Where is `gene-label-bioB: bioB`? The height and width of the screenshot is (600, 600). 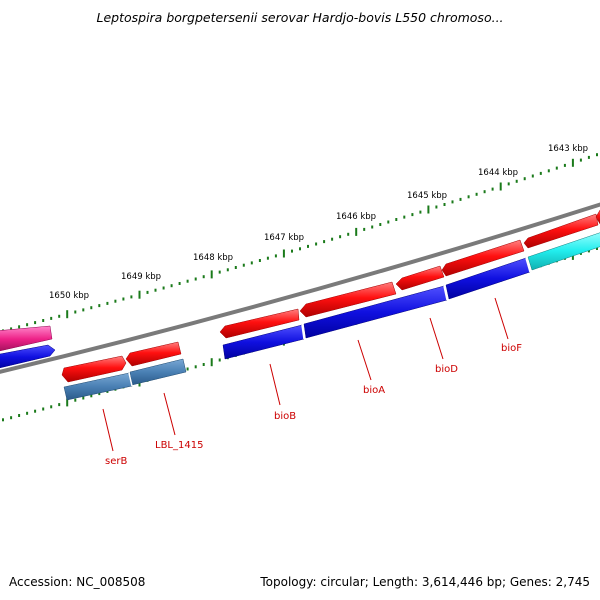
gene-label-bioB: bioB is located at coordinates (285, 416).